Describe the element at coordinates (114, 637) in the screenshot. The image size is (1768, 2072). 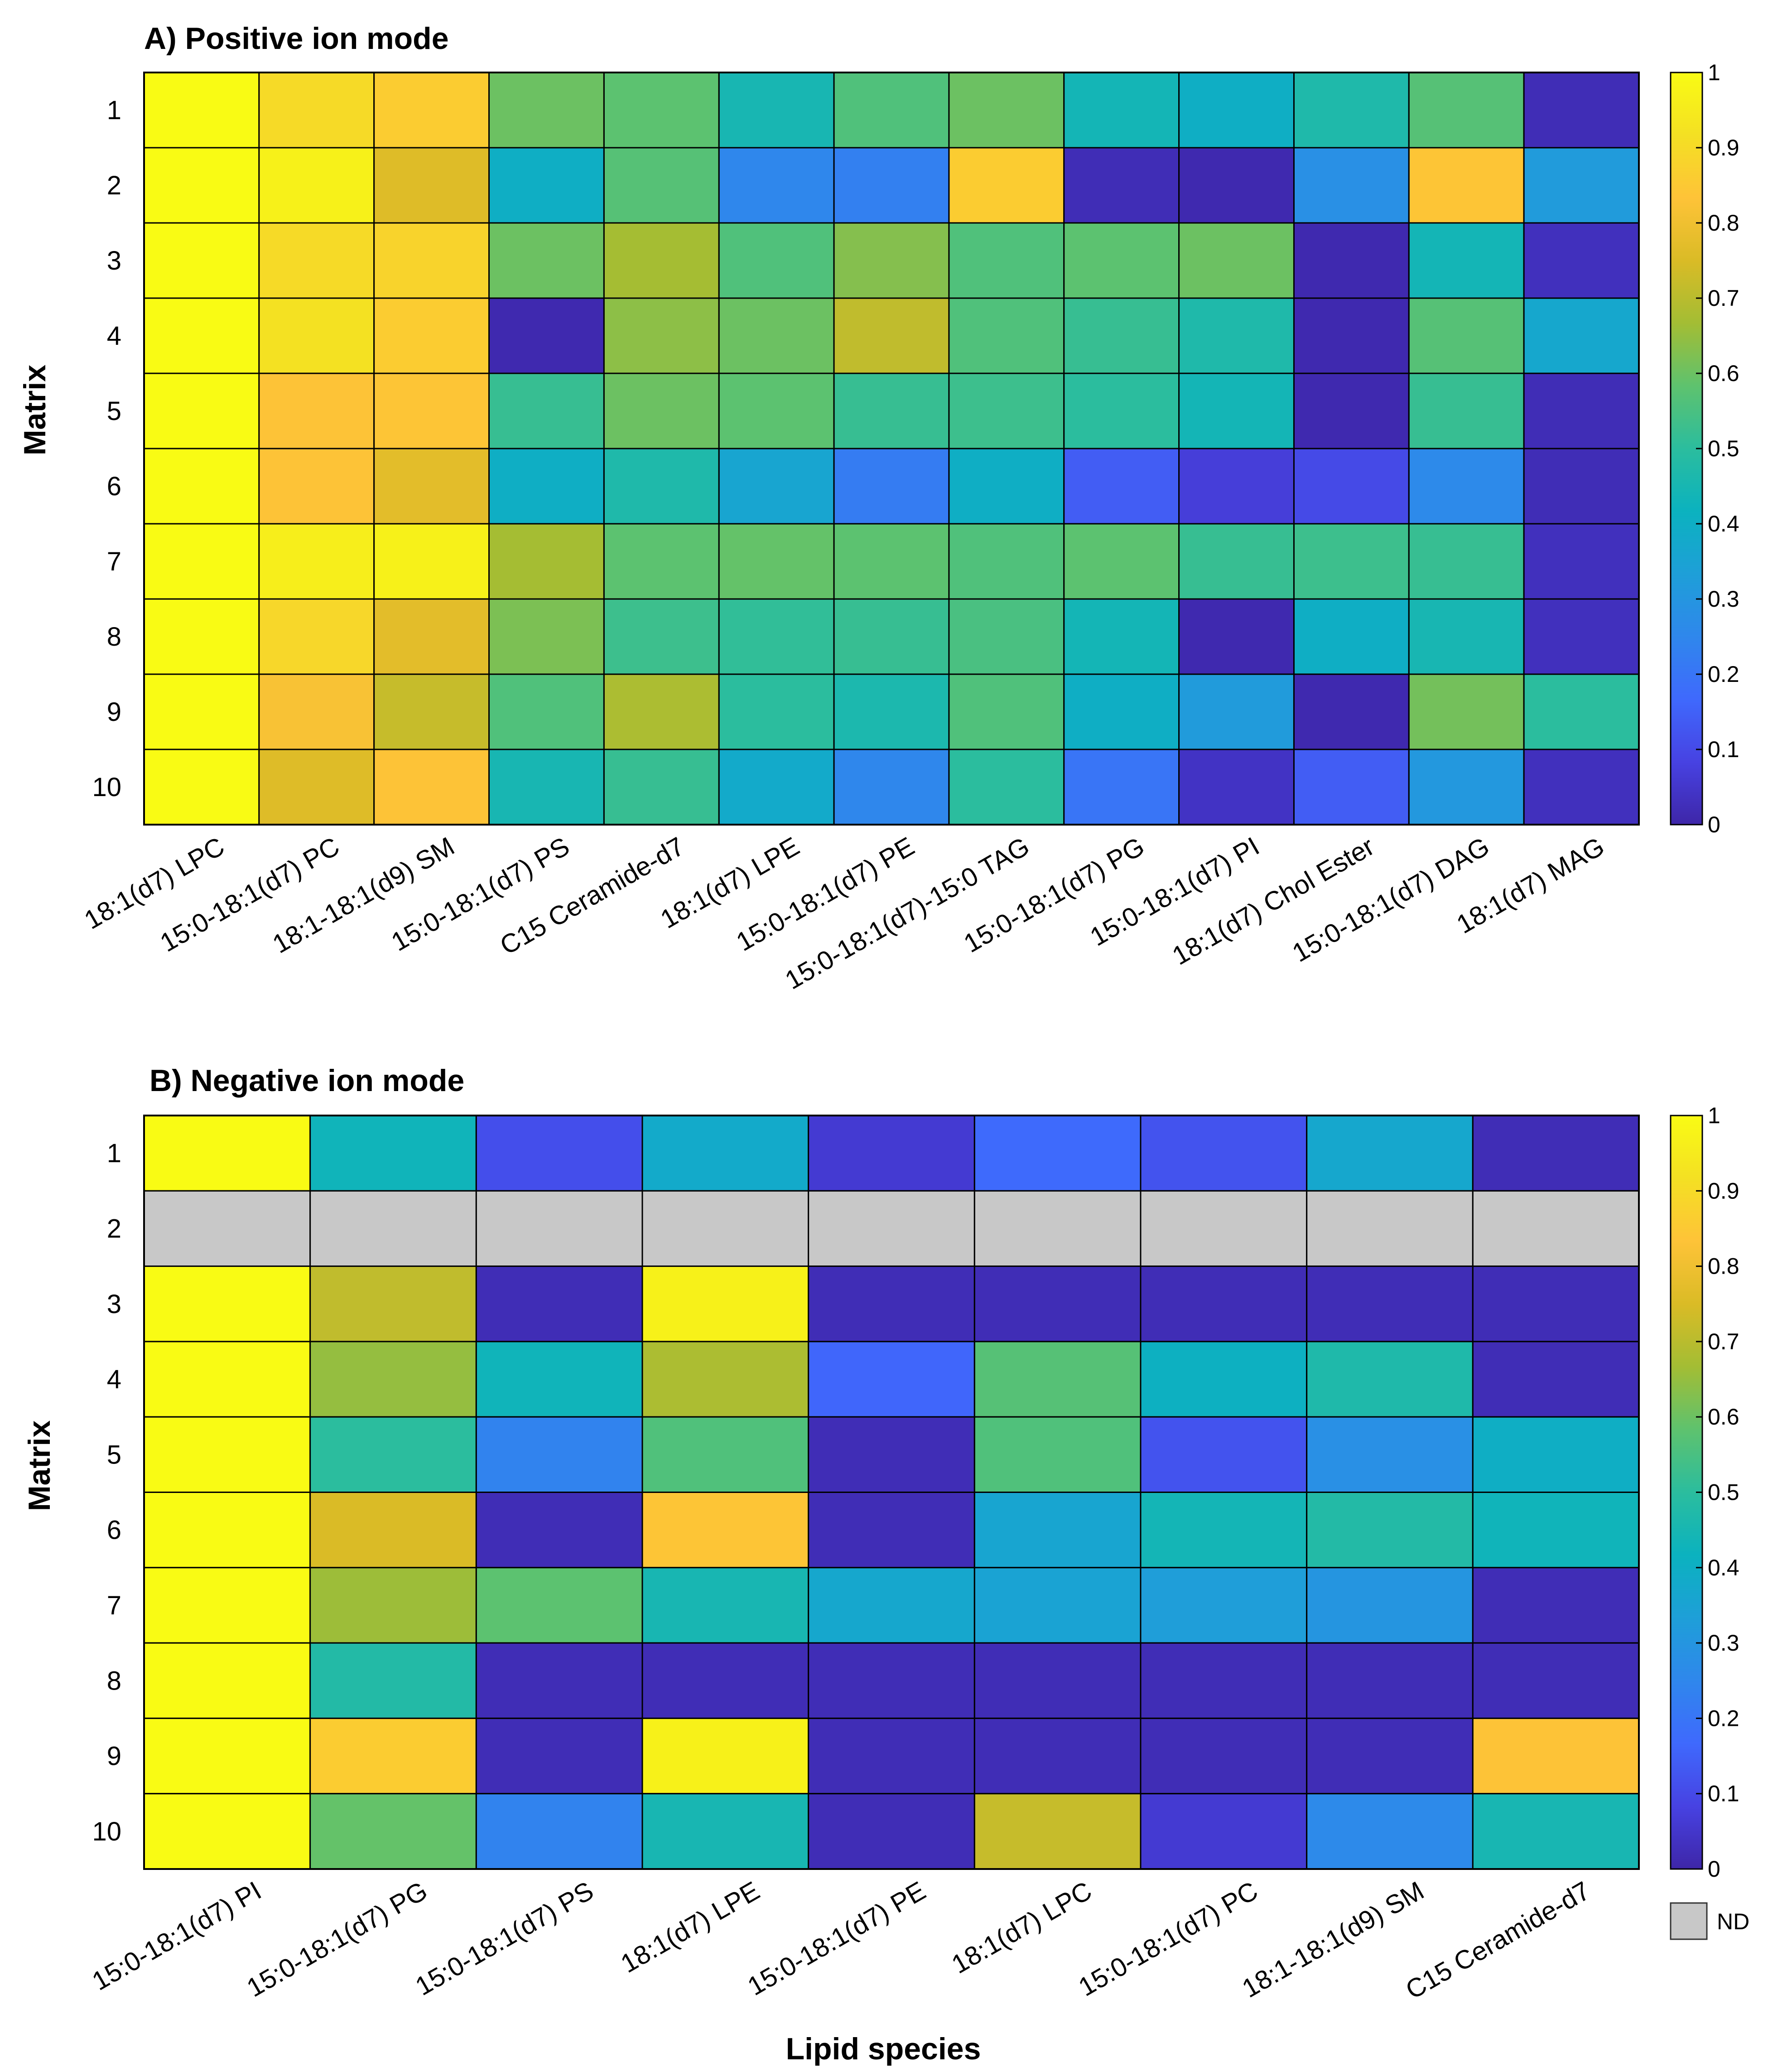
I see `row-tick-label: 8` at that location.